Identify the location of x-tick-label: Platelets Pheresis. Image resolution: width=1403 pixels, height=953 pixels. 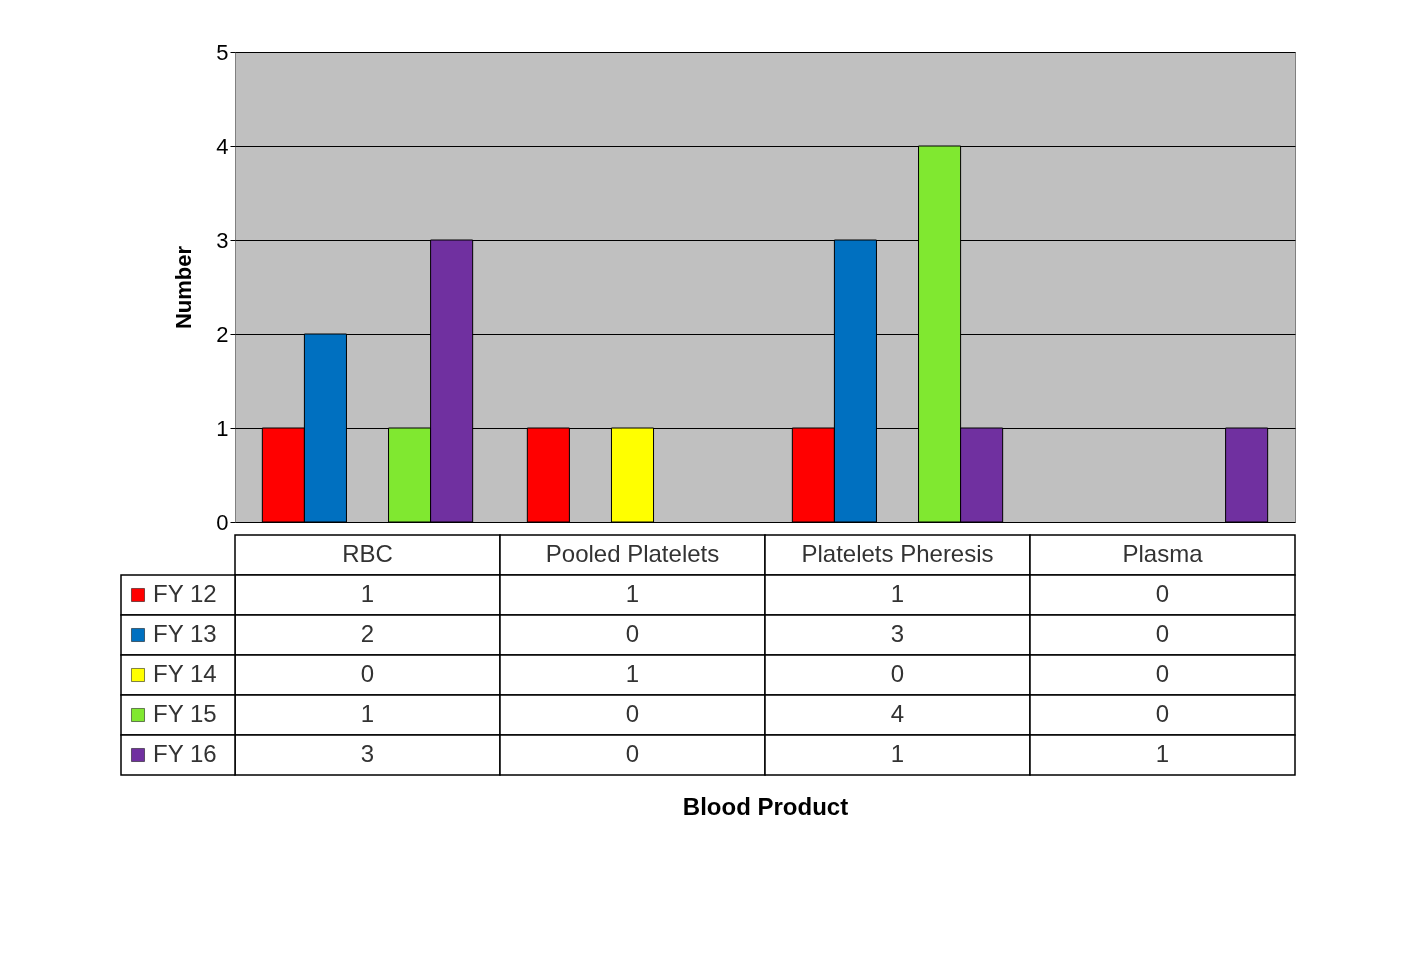
(897, 553).